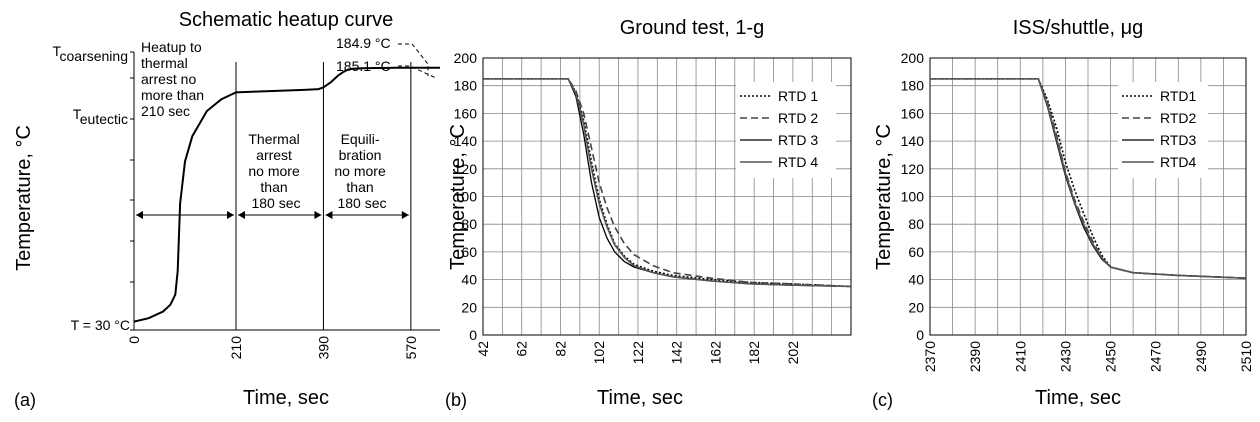 The image size is (1260, 422). I want to click on x-tick-label: 2450, so click(1111, 356).